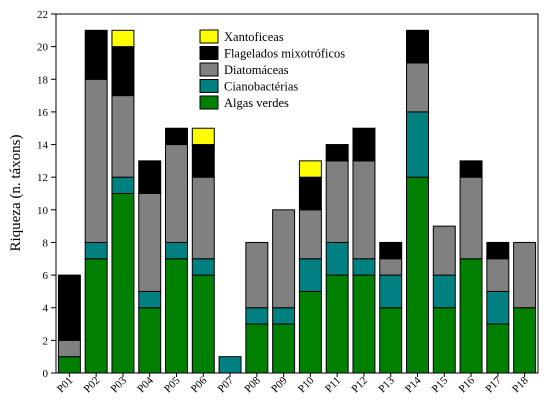 The height and width of the screenshot is (400, 550). I want to click on x-tick-label: P11, so click(333, 385).